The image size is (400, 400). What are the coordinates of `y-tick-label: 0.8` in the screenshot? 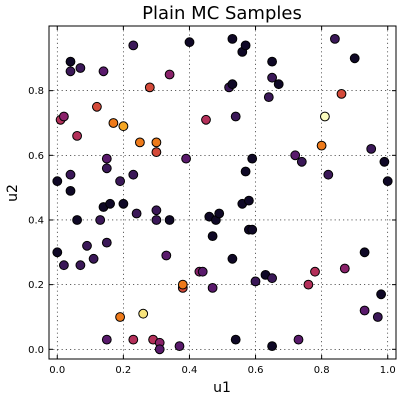 It's located at (36, 91).